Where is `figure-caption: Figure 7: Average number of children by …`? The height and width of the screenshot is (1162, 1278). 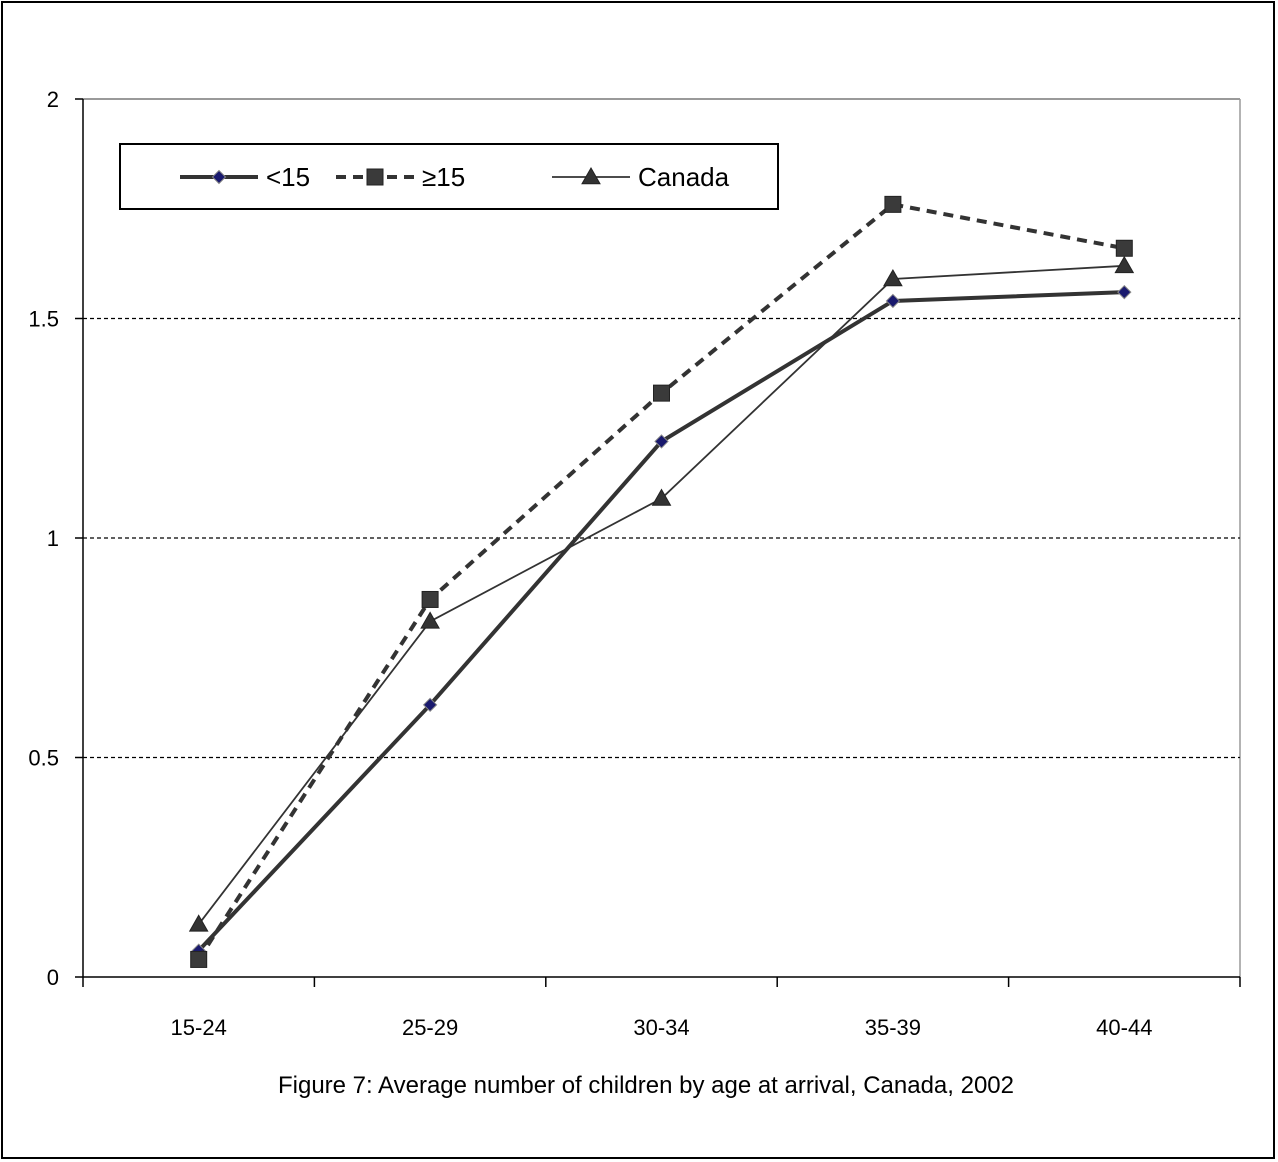
figure-caption: Figure 7: Average number of children by … is located at coordinates (646, 1085).